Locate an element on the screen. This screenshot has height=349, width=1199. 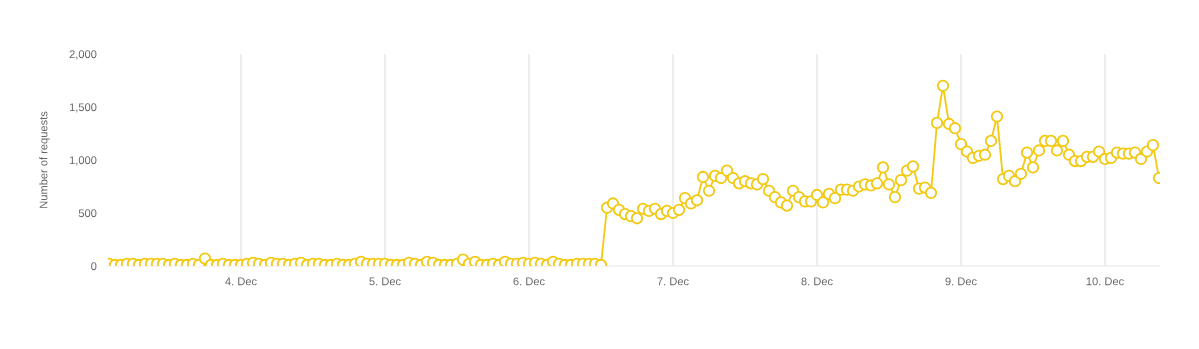
x-tick-label: 9. Dec is located at coordinates (961, 281).